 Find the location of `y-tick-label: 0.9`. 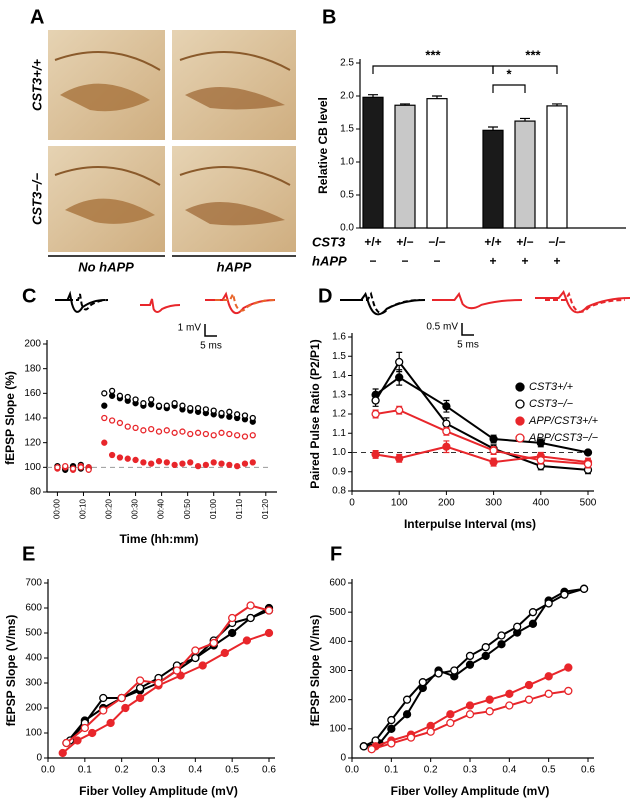

y-tick-label: 0.9 is located at coordinates (339, 471).